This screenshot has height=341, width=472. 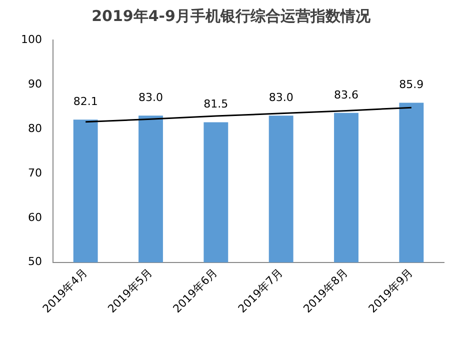 I want to click on y-tick-label: 70, so click(x=35, y=173).